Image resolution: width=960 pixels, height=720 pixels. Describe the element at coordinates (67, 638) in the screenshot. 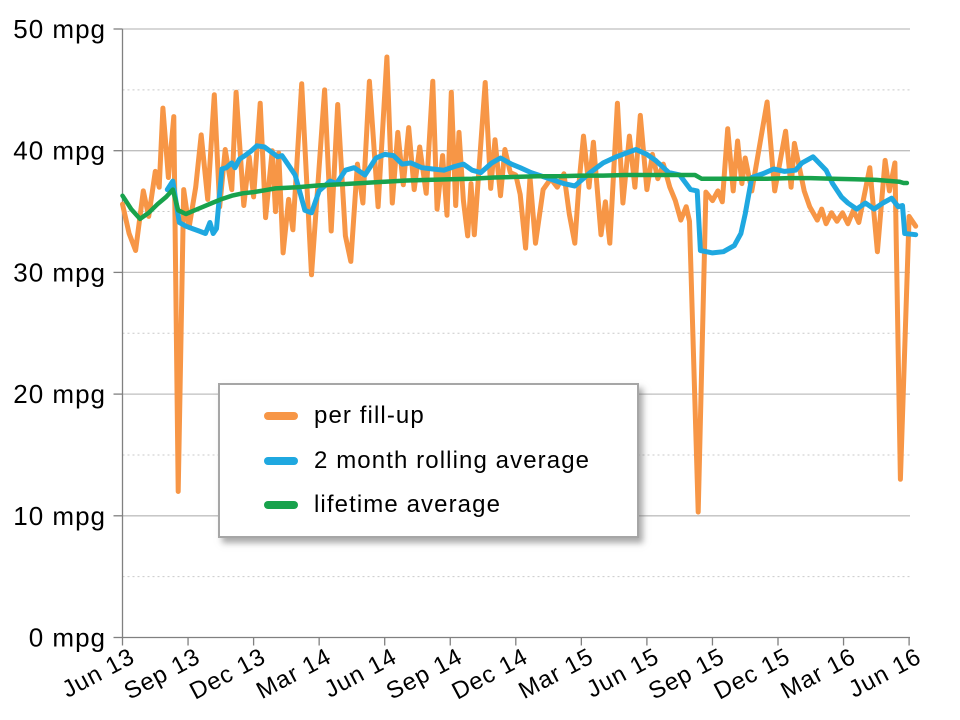

I see `y-tick-label: 0 mpg` at that location.